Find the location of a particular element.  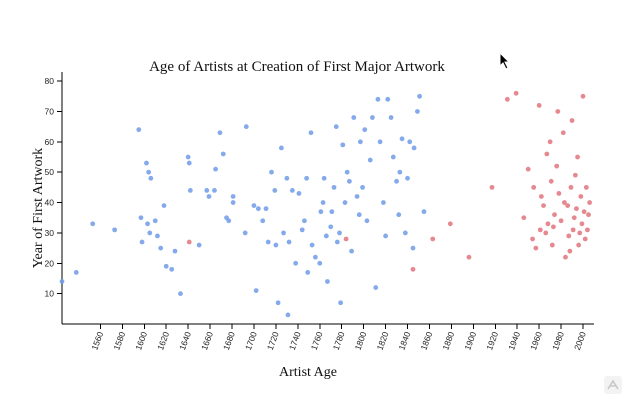

y-tick-label: 50 is located at coordinates (50, 172).